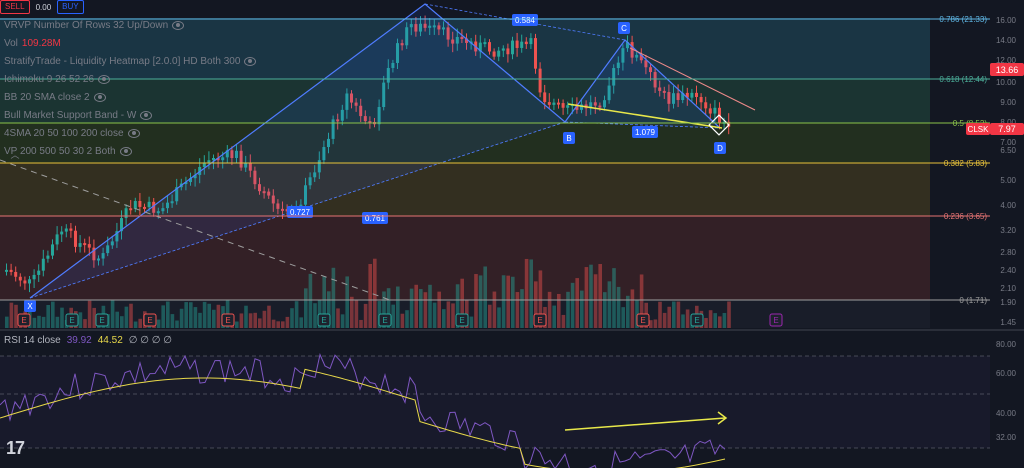 The width and height of the screenshot is (1024, 468). I want to click on collapse-legend-chevron-icon: ︿, so click(15, 155).